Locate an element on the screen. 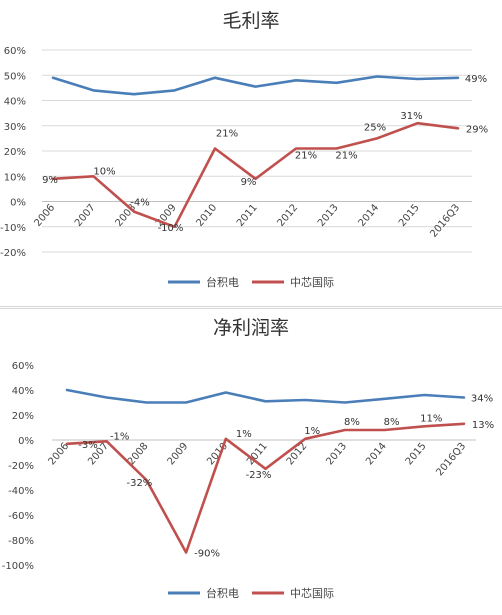 Image resolution: width=502 pixels, height=615 pixels. net-y-tick-label: -40% is located at coordinates (21, 491).